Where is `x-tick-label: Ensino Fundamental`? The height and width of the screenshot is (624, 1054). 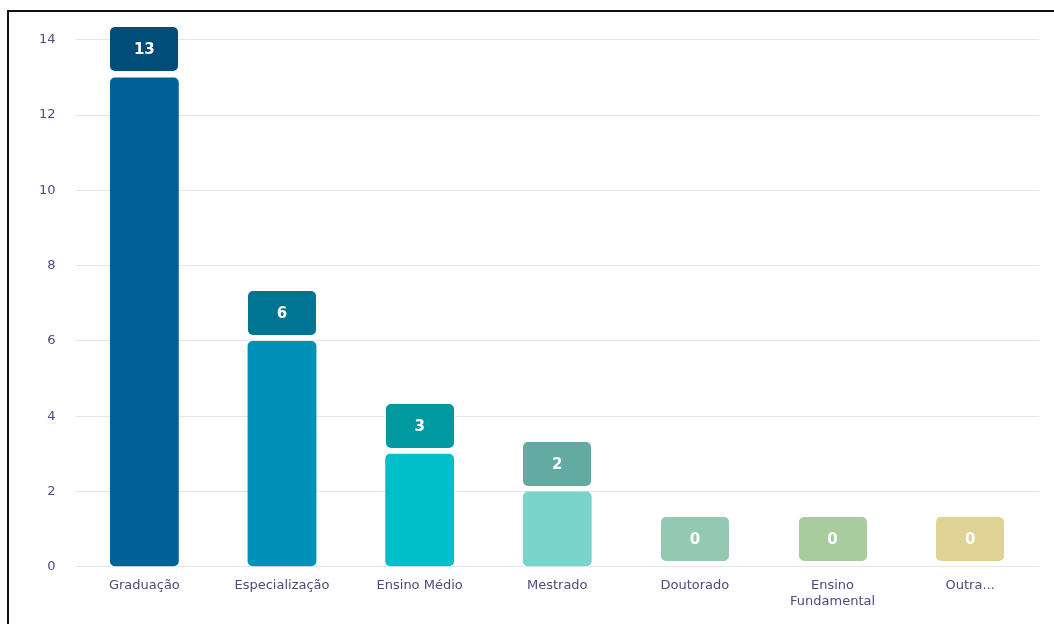 x-tick-label: Ensino Fundamental is located at coordinates (833, 592).